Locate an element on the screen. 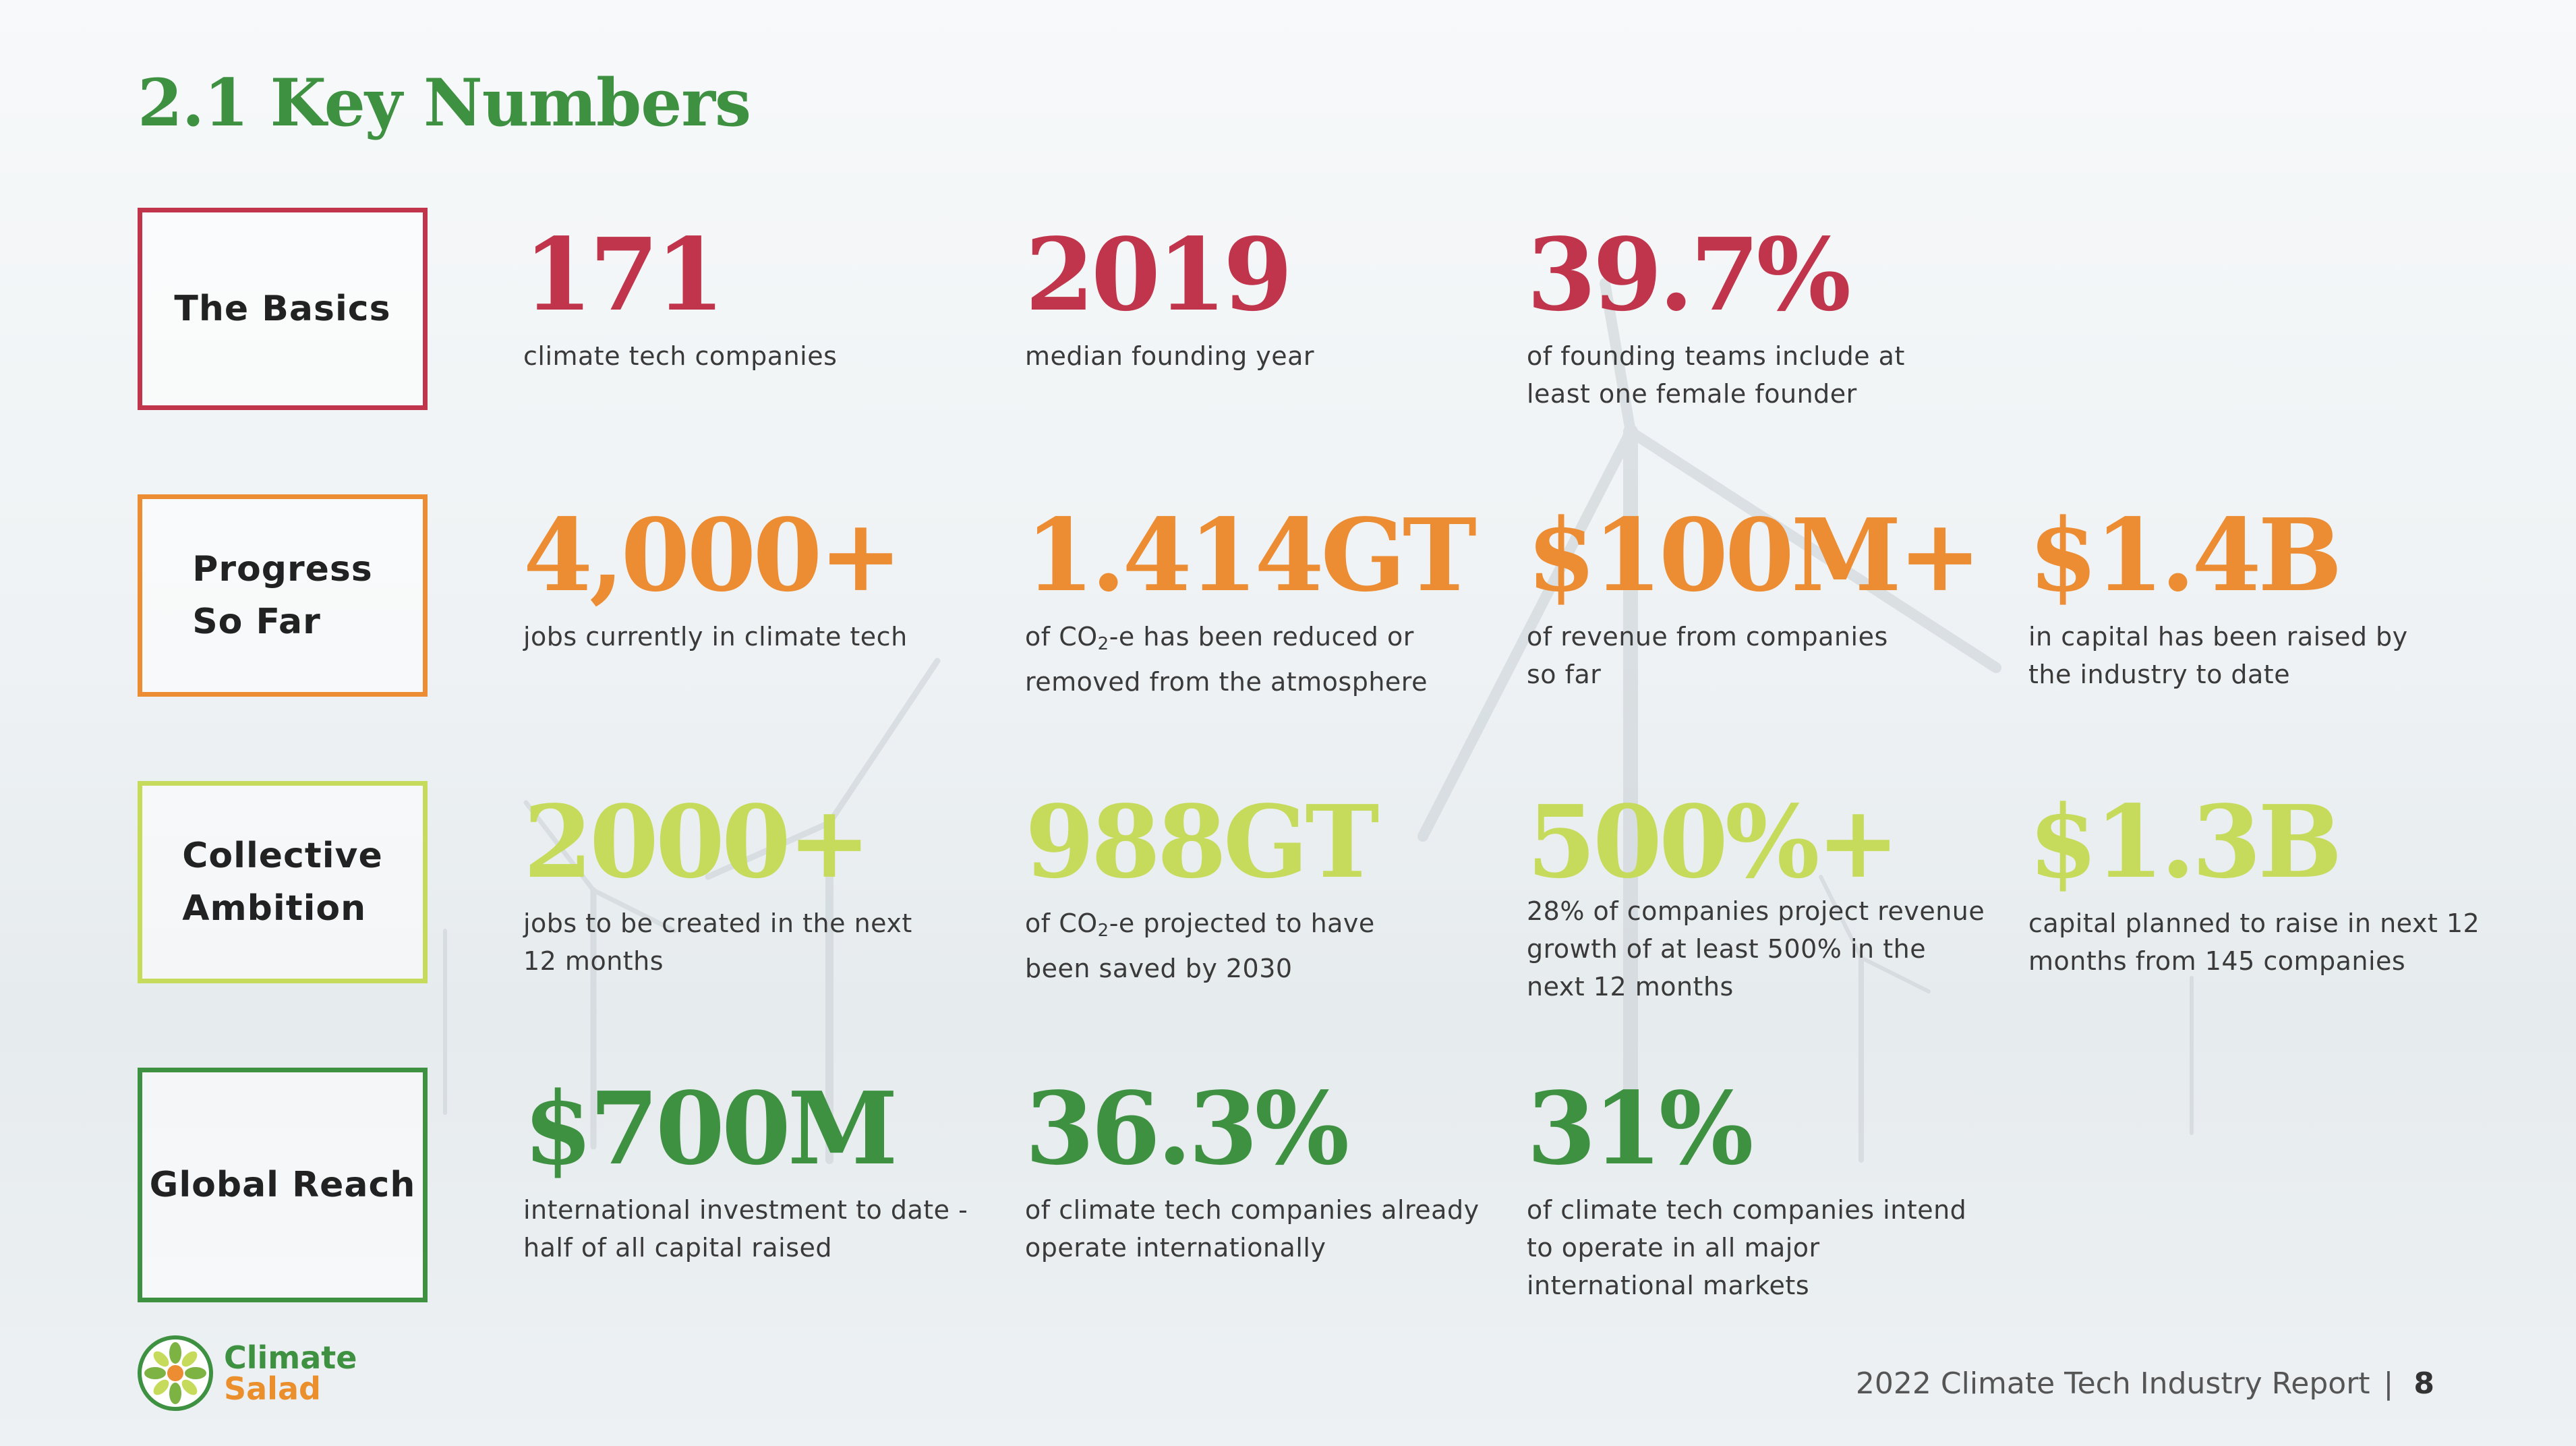 Image resolution: width=2576 pixels, height=1446 pixels. category-label: Collective Ambition is located at coordinates (282, 882).